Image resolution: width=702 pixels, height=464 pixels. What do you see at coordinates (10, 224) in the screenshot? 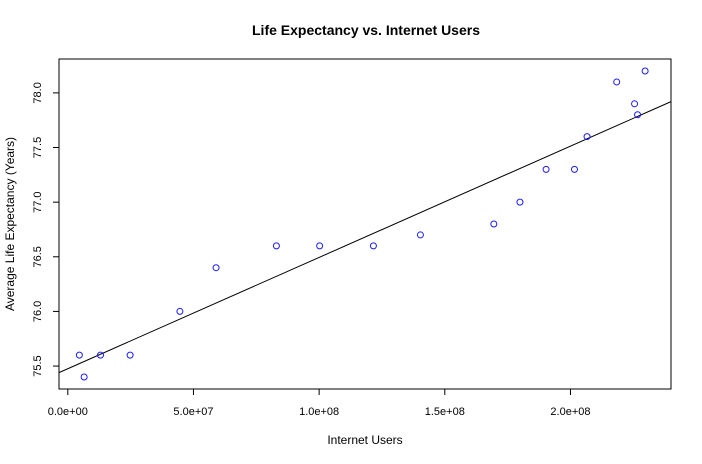
I see `y-axis-label: Average Life Expectancy (Years)` at bounding box center [10, 224].